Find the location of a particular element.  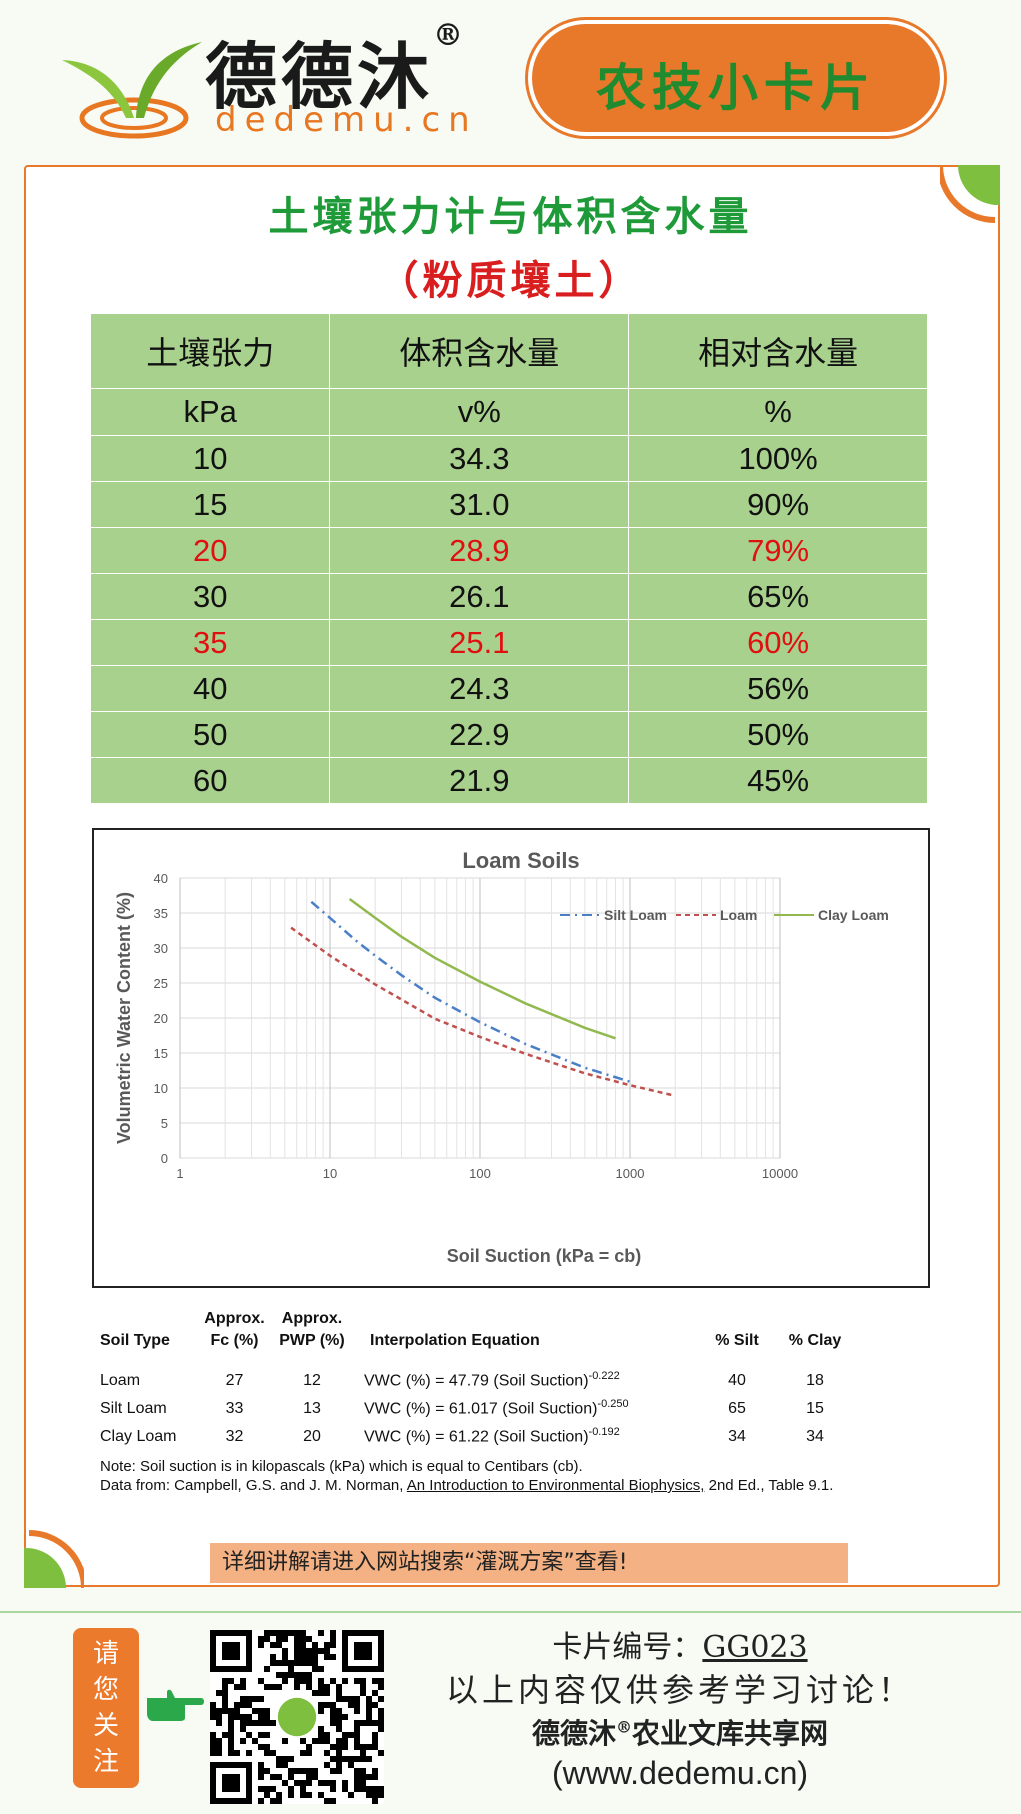

soil-type-cell: Loam is located at coordinates (120, 1380).